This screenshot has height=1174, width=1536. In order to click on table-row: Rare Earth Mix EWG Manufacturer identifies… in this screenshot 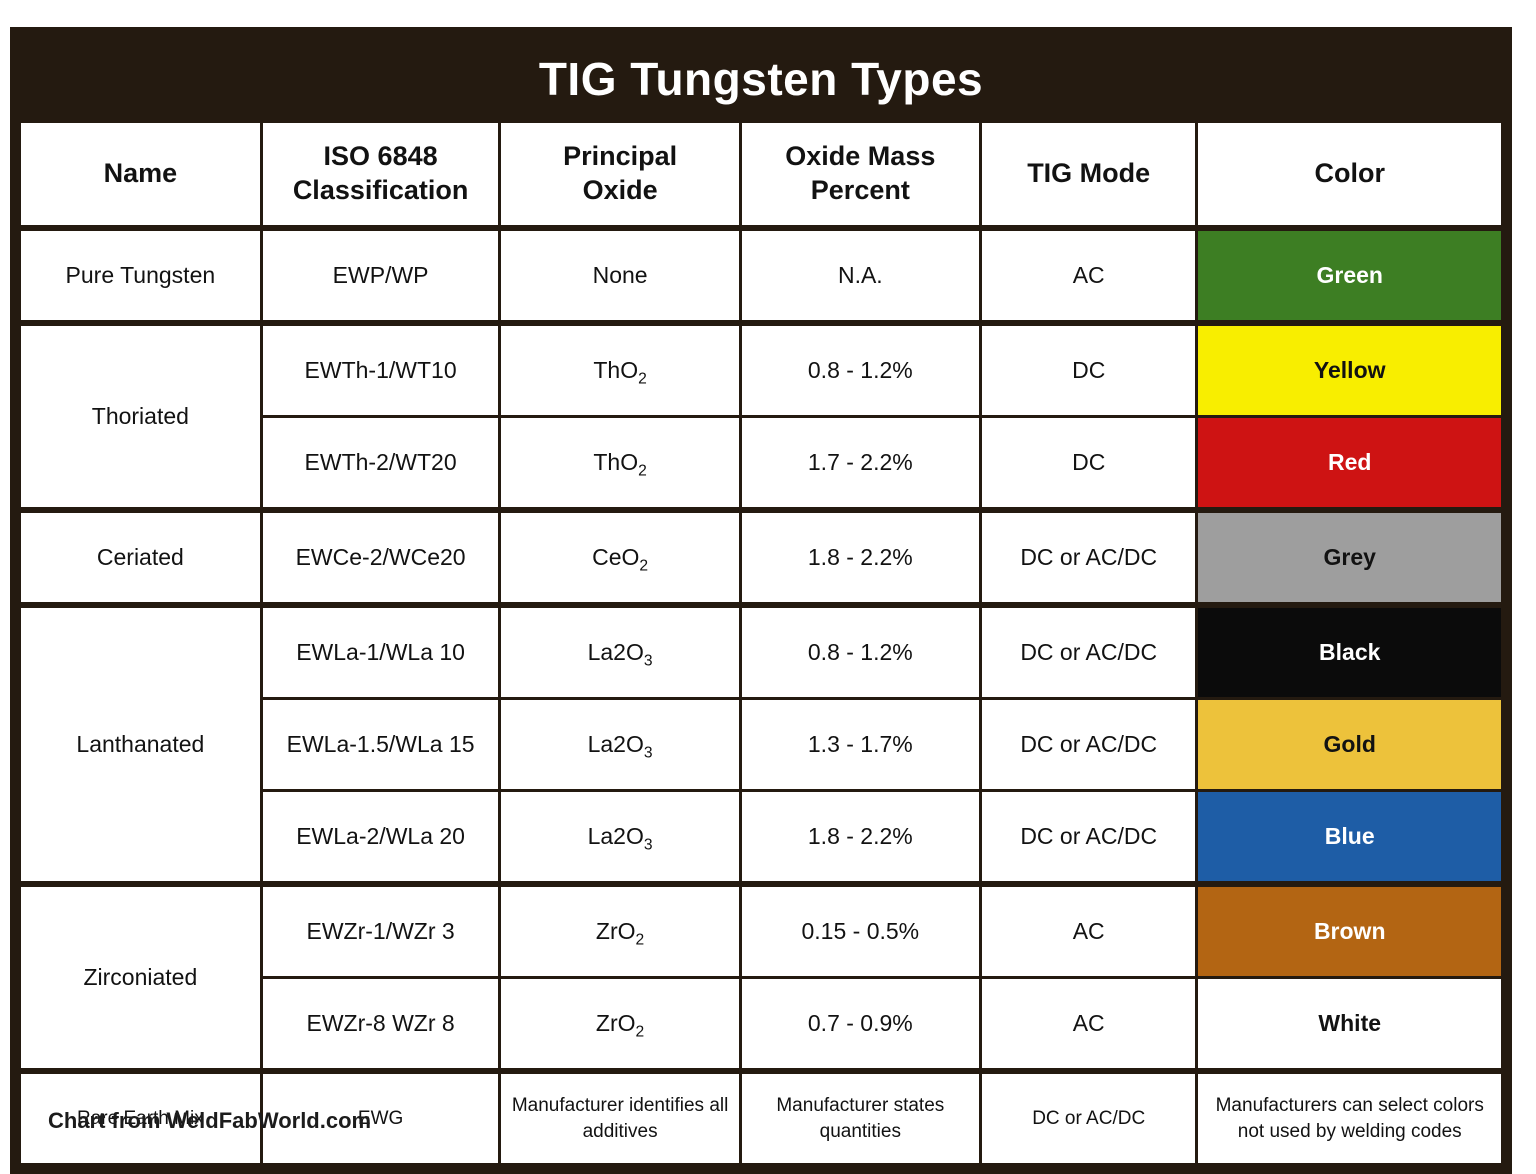, I will do `click(761, 1117)`.